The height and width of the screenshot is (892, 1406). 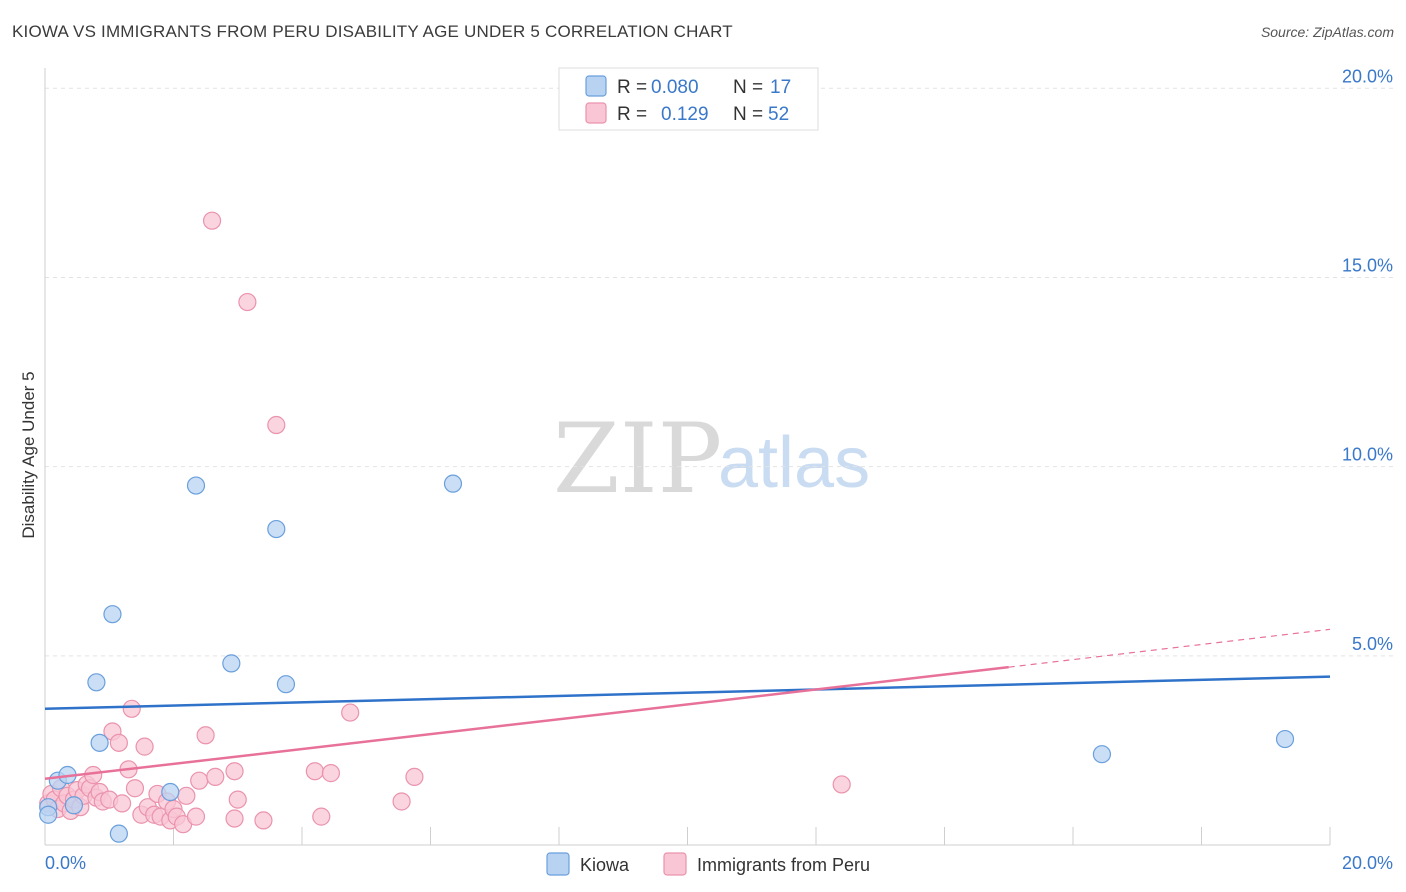 What do you see at coordinates (28, 454) in the screenshot?
I see `y-axis-label: Disability Age Under 5` at bounding box center [28, 454].